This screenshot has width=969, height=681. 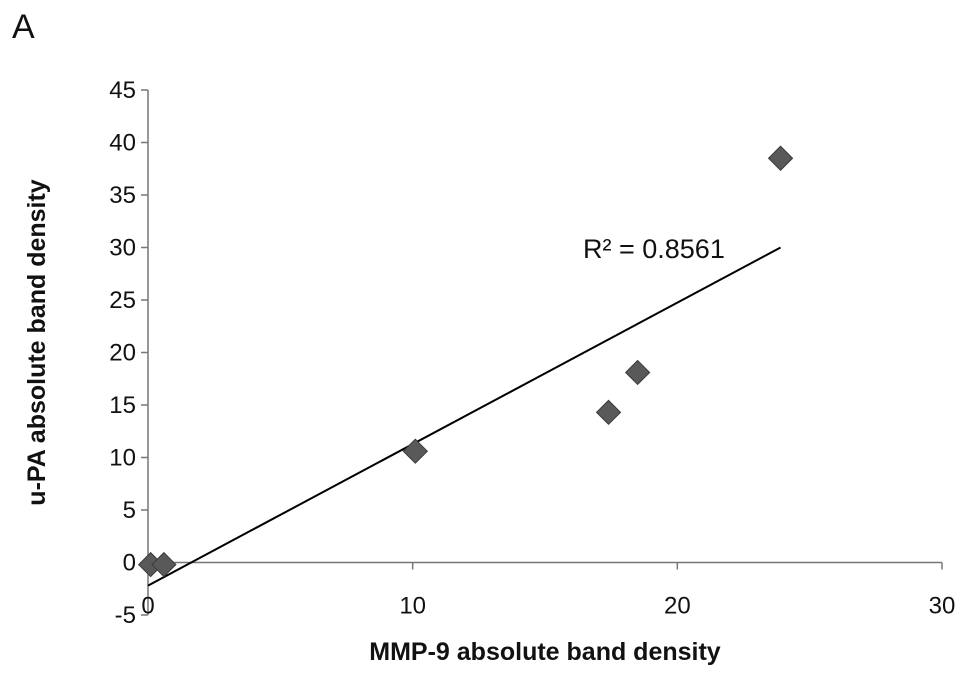 What do you see at coordinates (122, 300) in the screenshot?
I see `y-tick-label: 25` at bounding box center [122, 300].